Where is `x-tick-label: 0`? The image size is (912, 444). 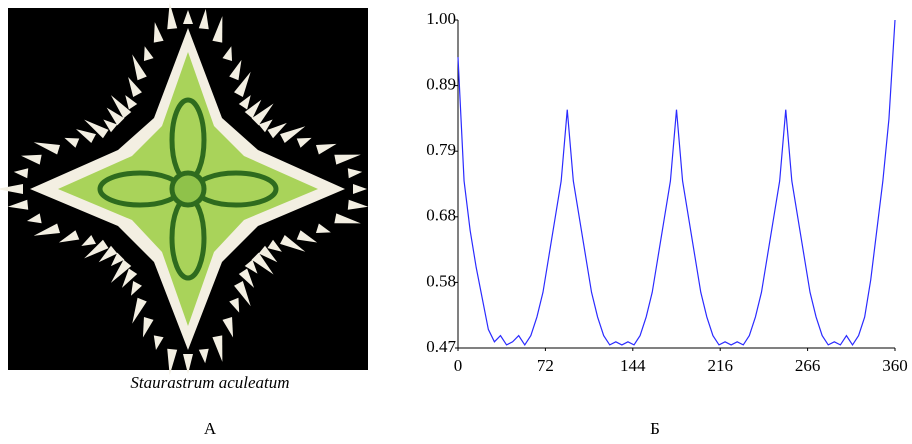
x-tick-label: 0 is located at coordinates (458, 365).